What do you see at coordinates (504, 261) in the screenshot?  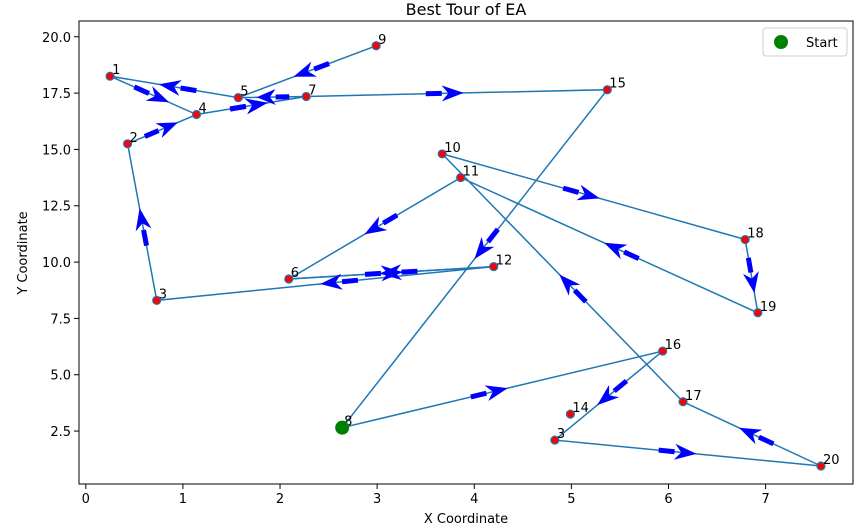 I see `city-label: 12` at bounding box center [504, 261].